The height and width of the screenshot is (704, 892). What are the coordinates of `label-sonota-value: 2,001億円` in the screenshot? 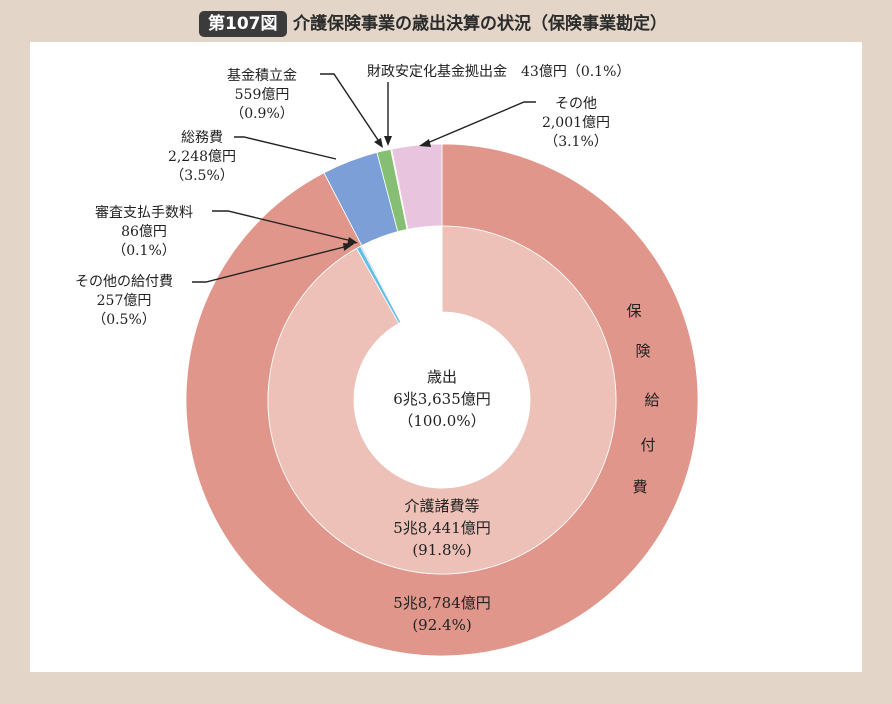 It's located at (576, 123).